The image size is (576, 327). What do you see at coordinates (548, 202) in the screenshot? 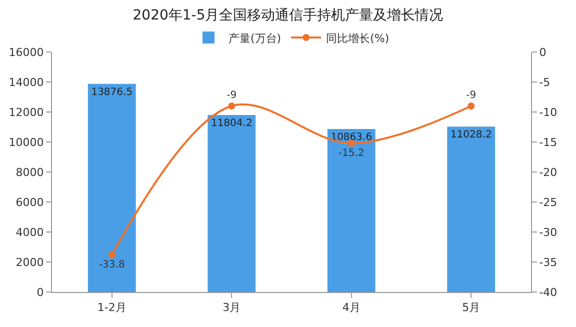
I see `y2-tick-label: -25` at bounding box center [548, 202].